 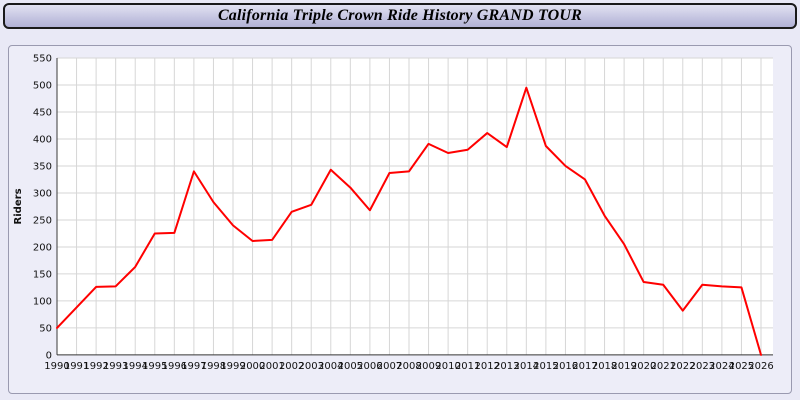 What do you see at coordinates (42, 139) in the screenshot?
I see `svg-text: 400` at bounding box center [42, 139].